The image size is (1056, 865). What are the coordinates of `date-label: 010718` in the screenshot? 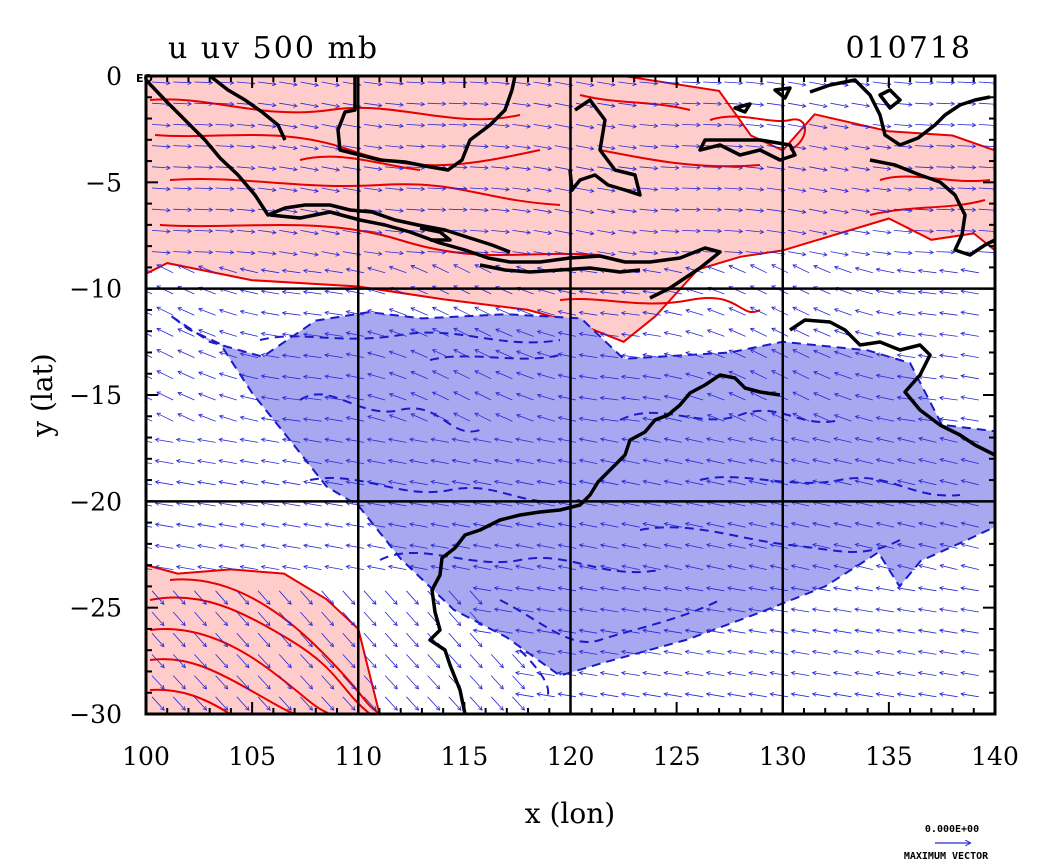 It's located at (908, 48).